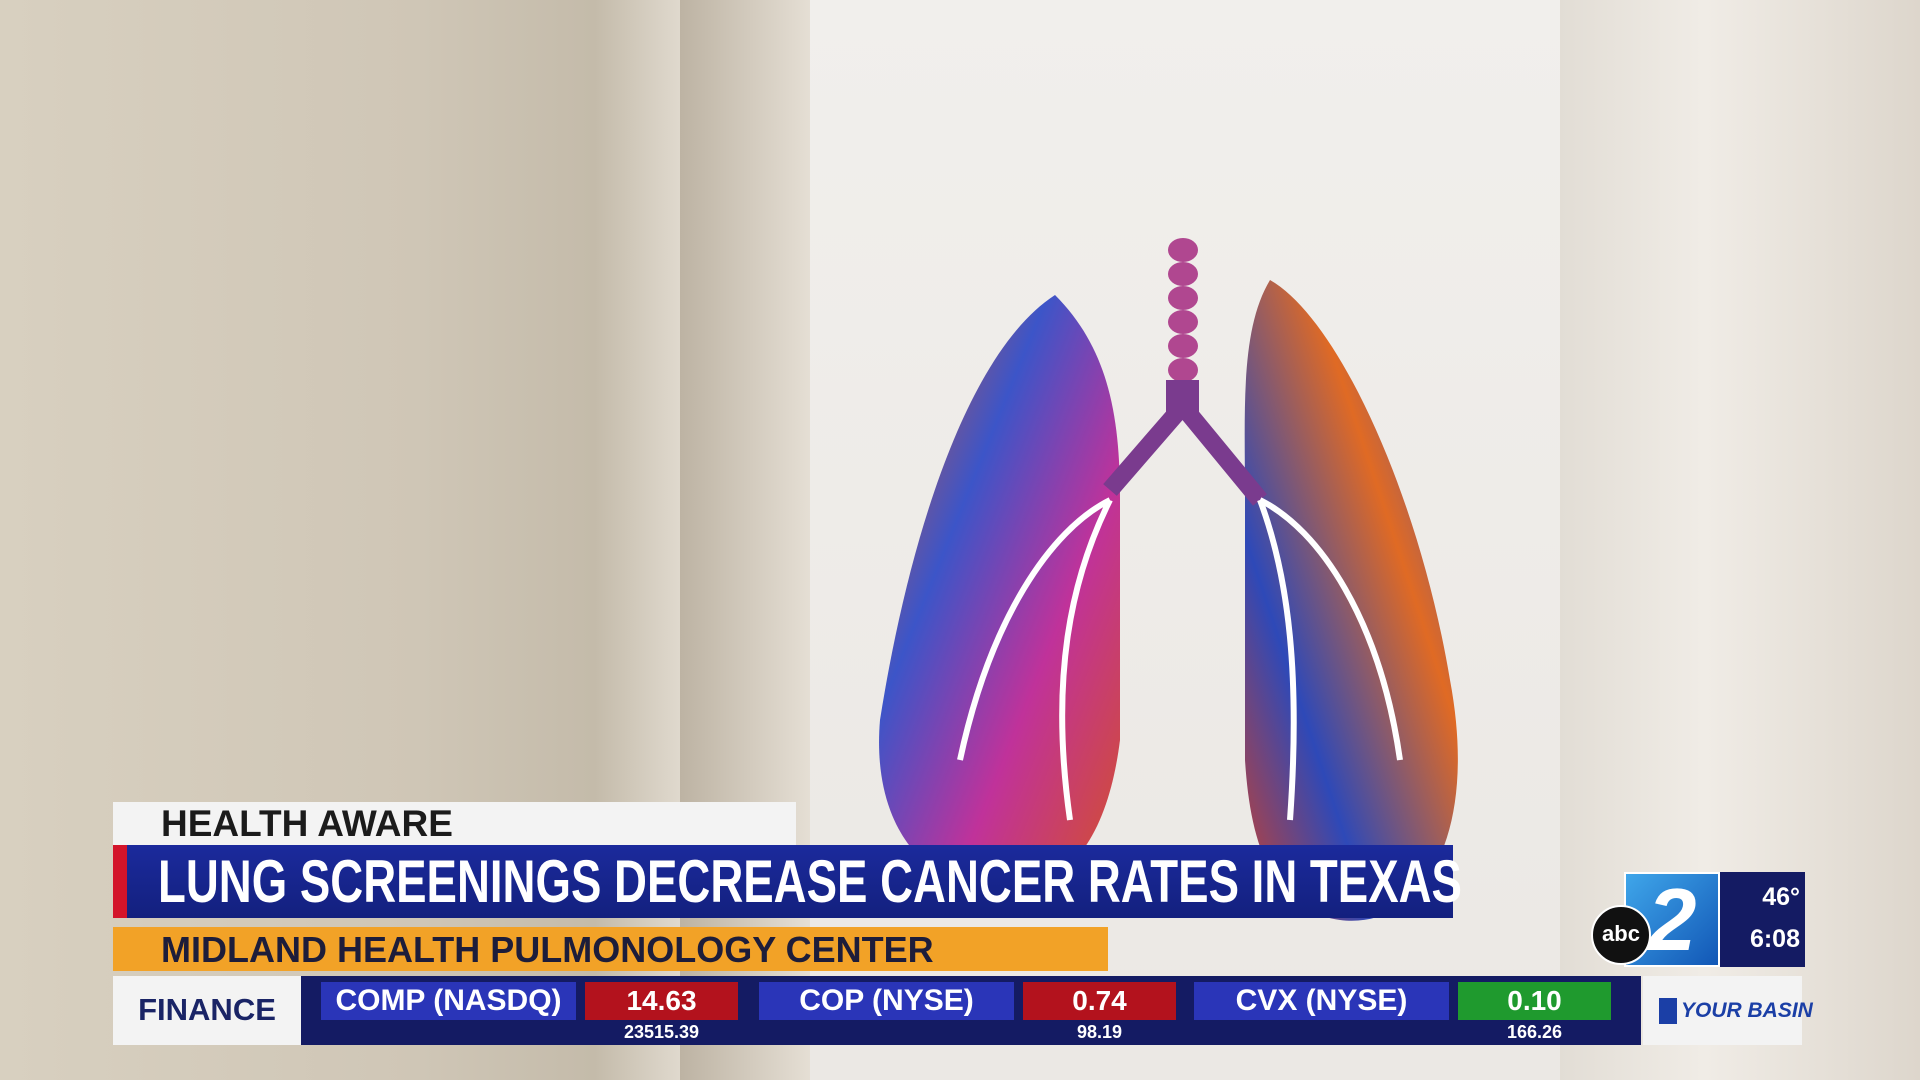  I want to click on background-edge, so click(750, 540).